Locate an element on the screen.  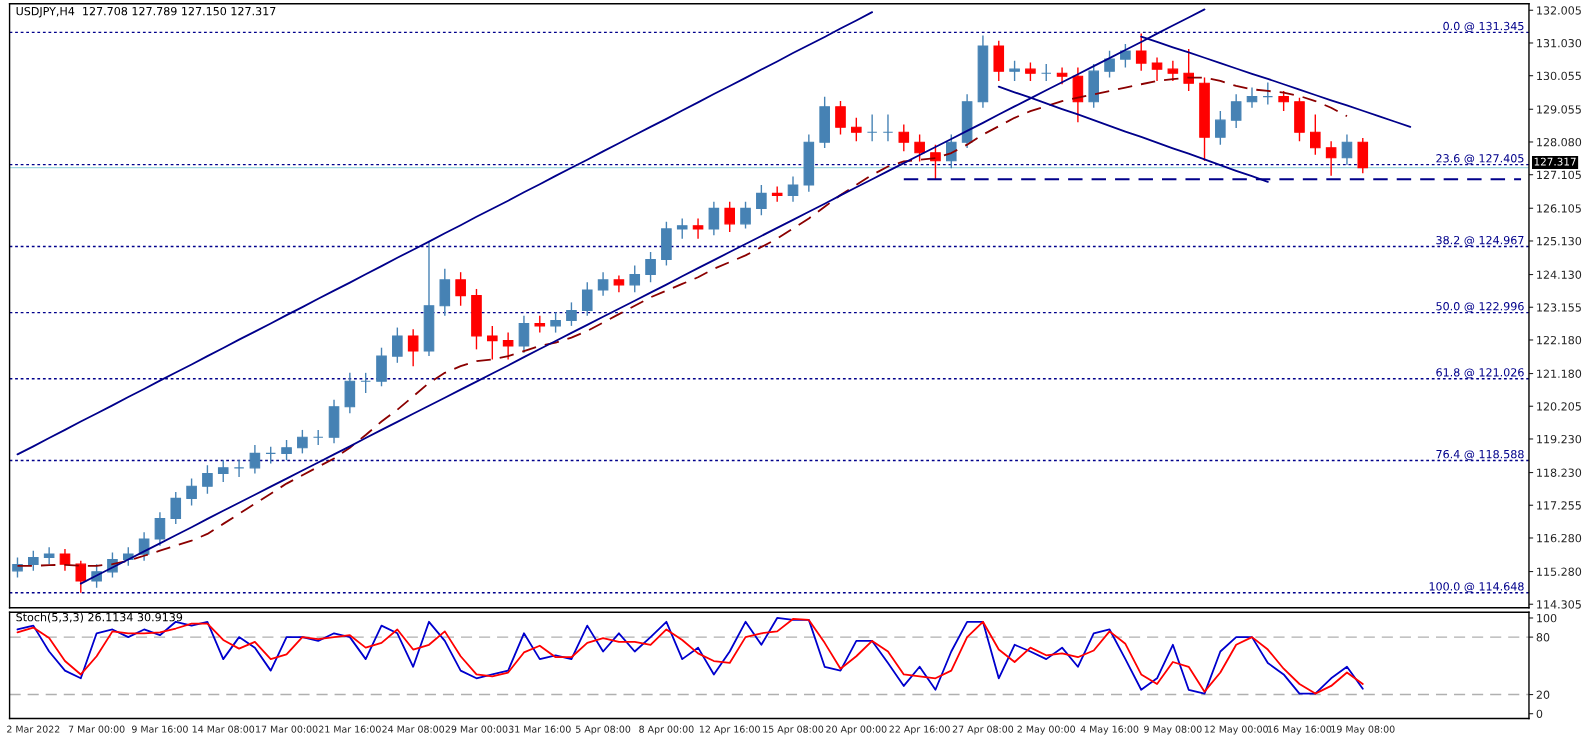
y-tick-label: 121.180 is located at coordinates (1559, 373).